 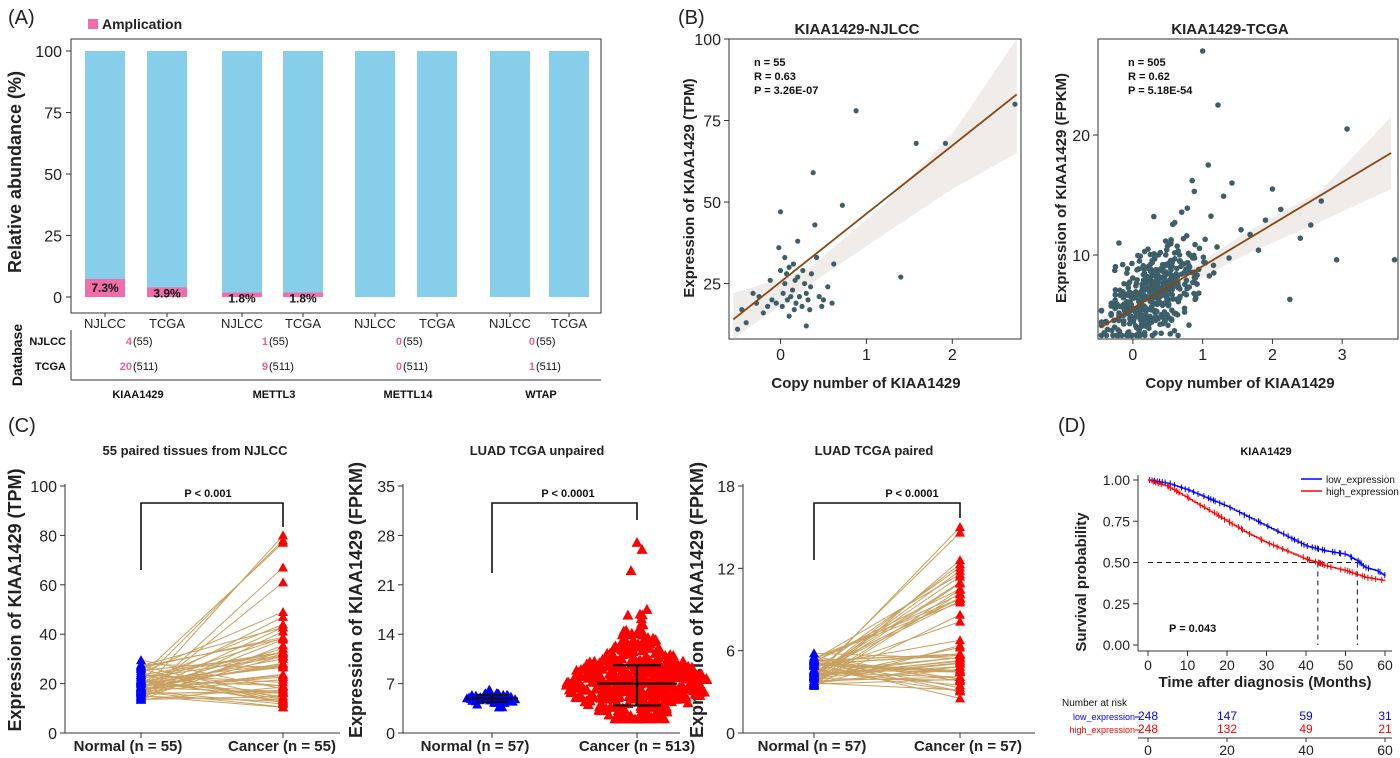 I want to click on panel-a-count: 1, so click(x=265, y=342).